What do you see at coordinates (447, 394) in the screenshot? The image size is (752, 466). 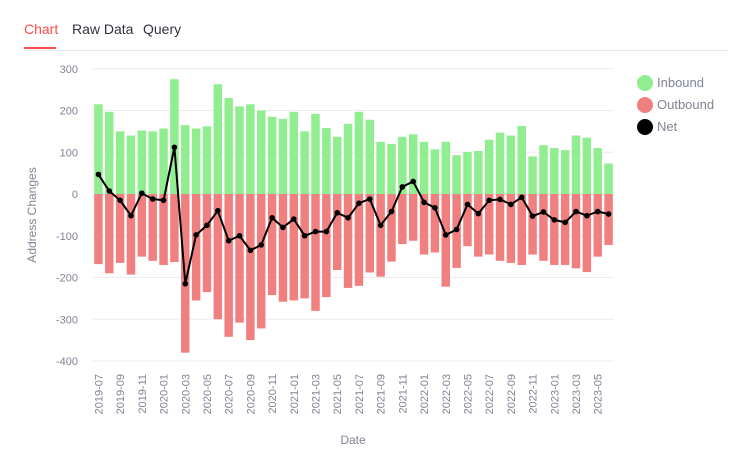 I see `x-tick-label: 2022-03` at bounding box center [447, 394].